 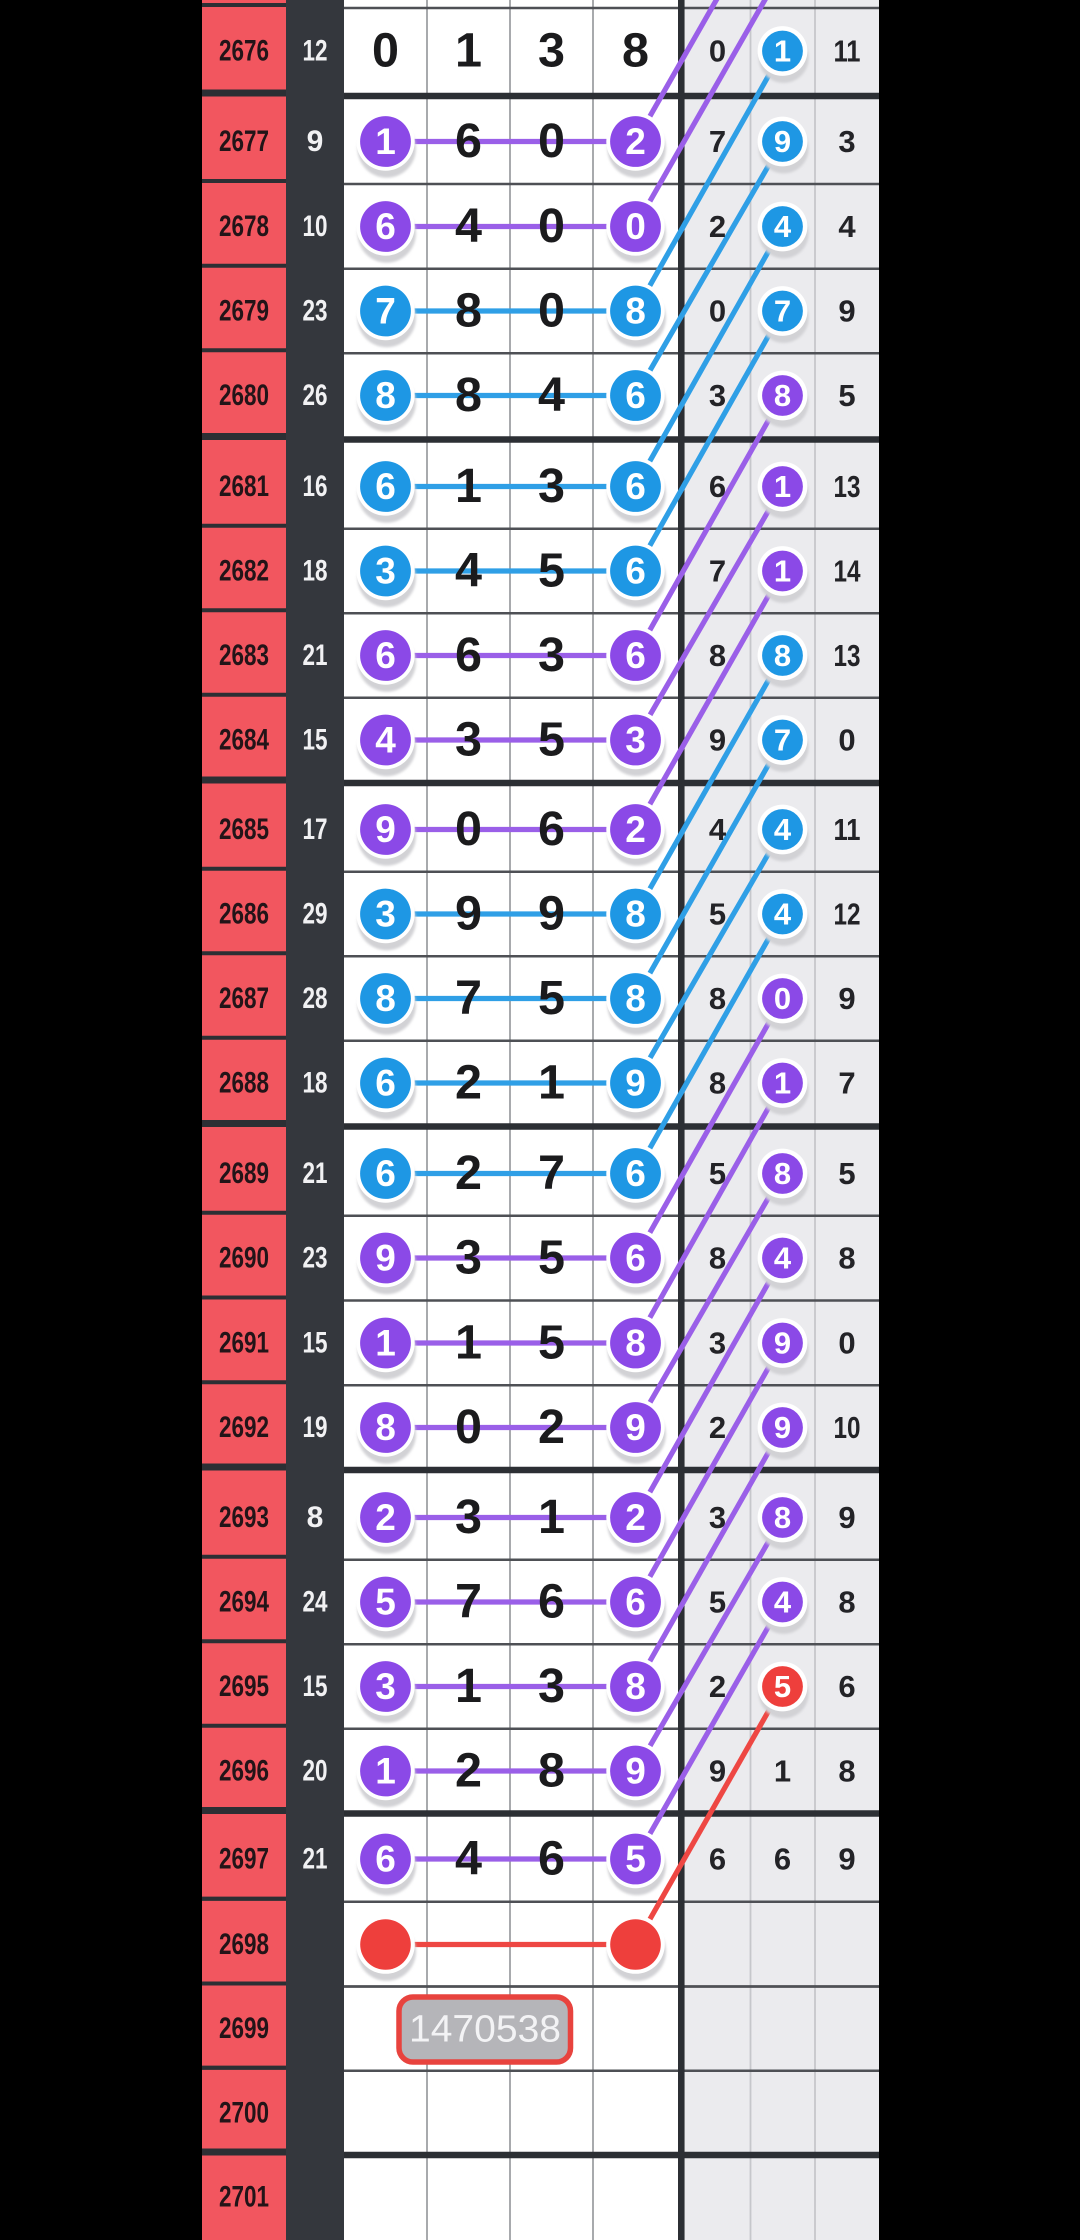 What do you see at coordinates (315, 829) in the screenshot?
I see `svg-text: 17` at bounding box center [315, 829].